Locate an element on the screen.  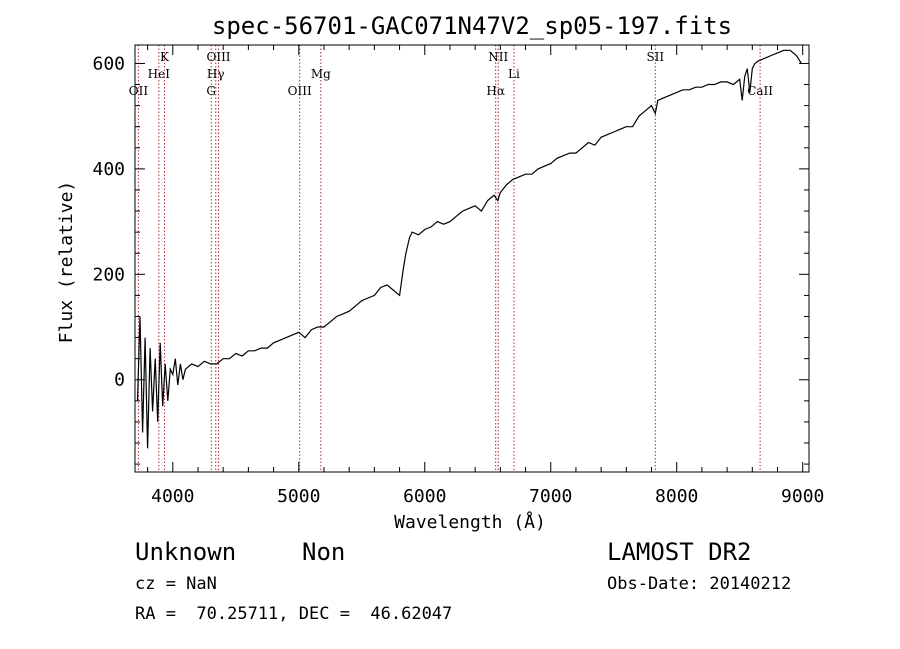
spectral-line-label-6: OIII is located at coordinates (300, 91).